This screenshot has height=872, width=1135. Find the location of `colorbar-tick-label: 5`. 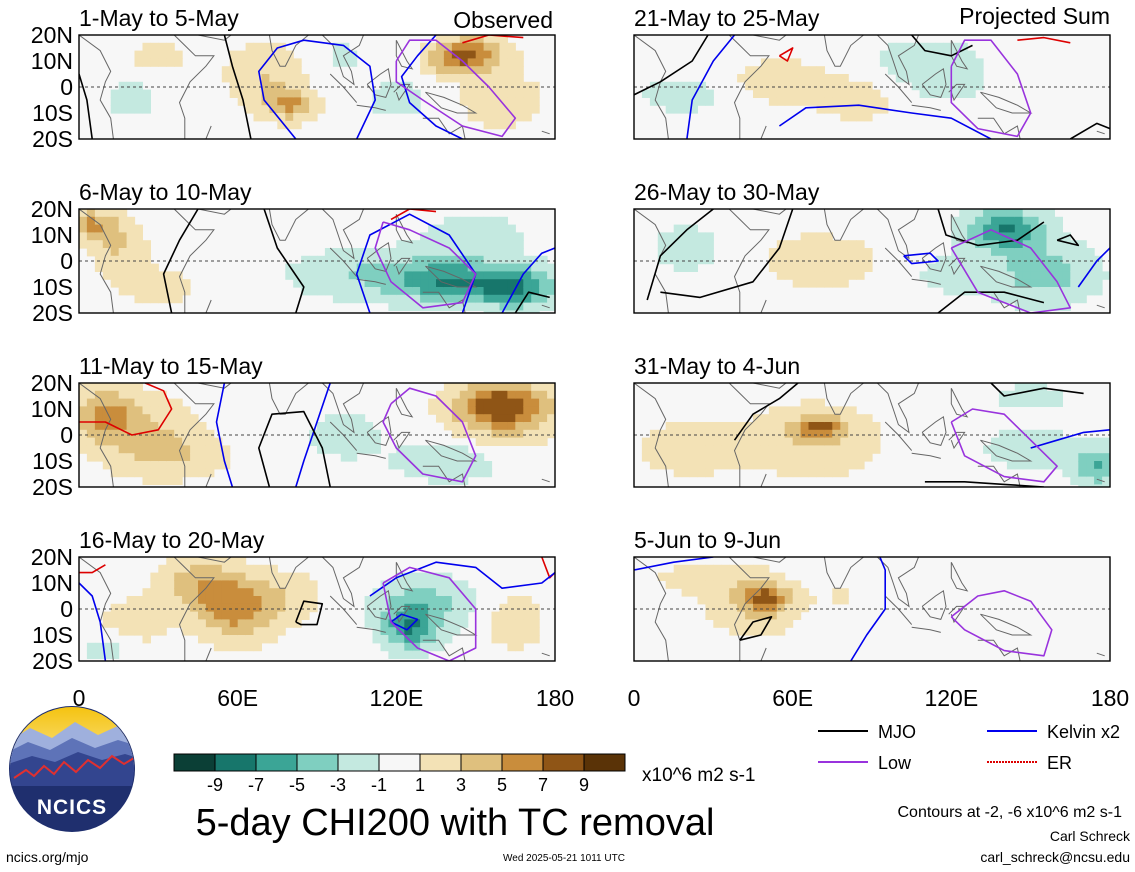

colorbar-tick-label: 5 is located at coordinates (502, 785).